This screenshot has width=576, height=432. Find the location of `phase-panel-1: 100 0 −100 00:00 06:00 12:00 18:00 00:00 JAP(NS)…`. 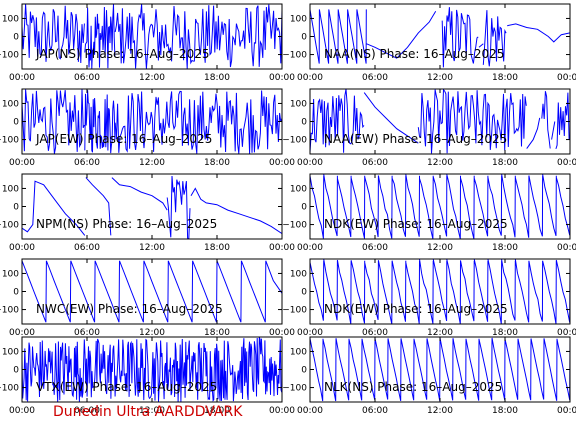

phase-panel-1: 100 0 −100 00:00 06:00 12:00 18:00 00:00 JAP(NS)… is located at coordinates (147, 43).